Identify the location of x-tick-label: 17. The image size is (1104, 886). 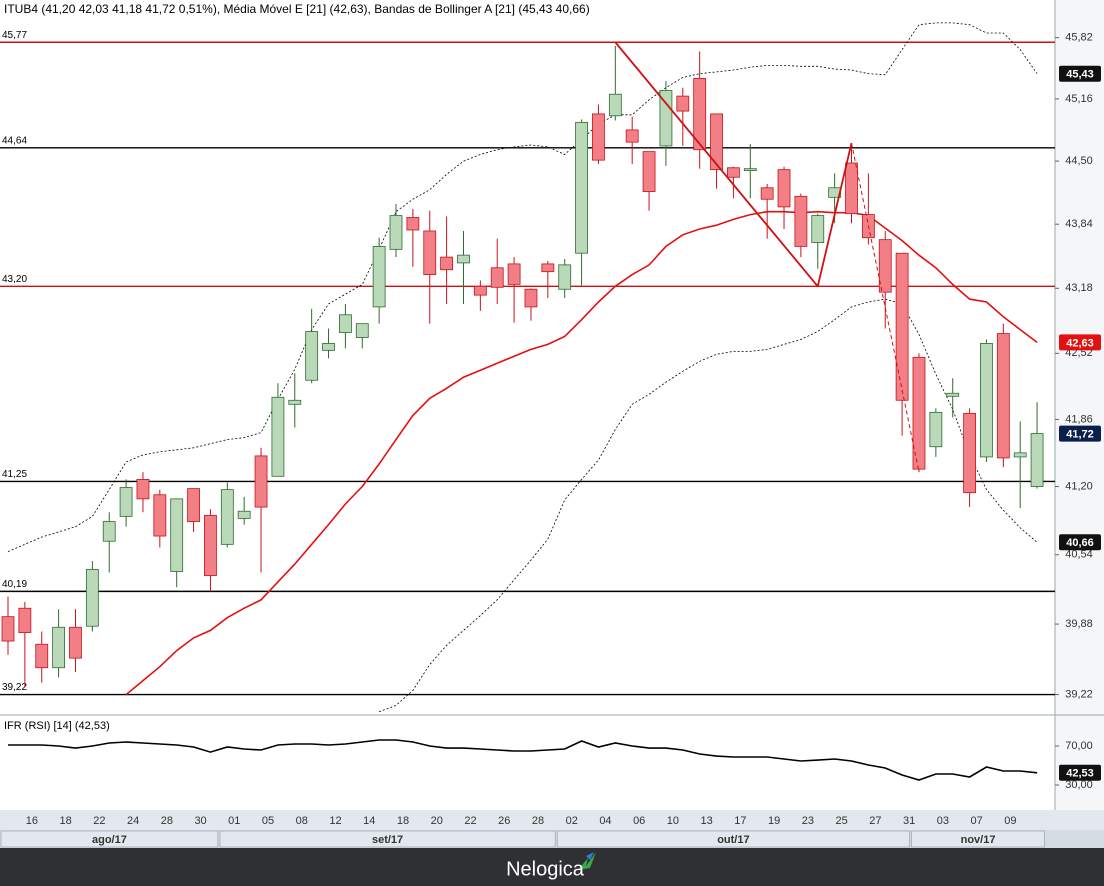
(740, 821).